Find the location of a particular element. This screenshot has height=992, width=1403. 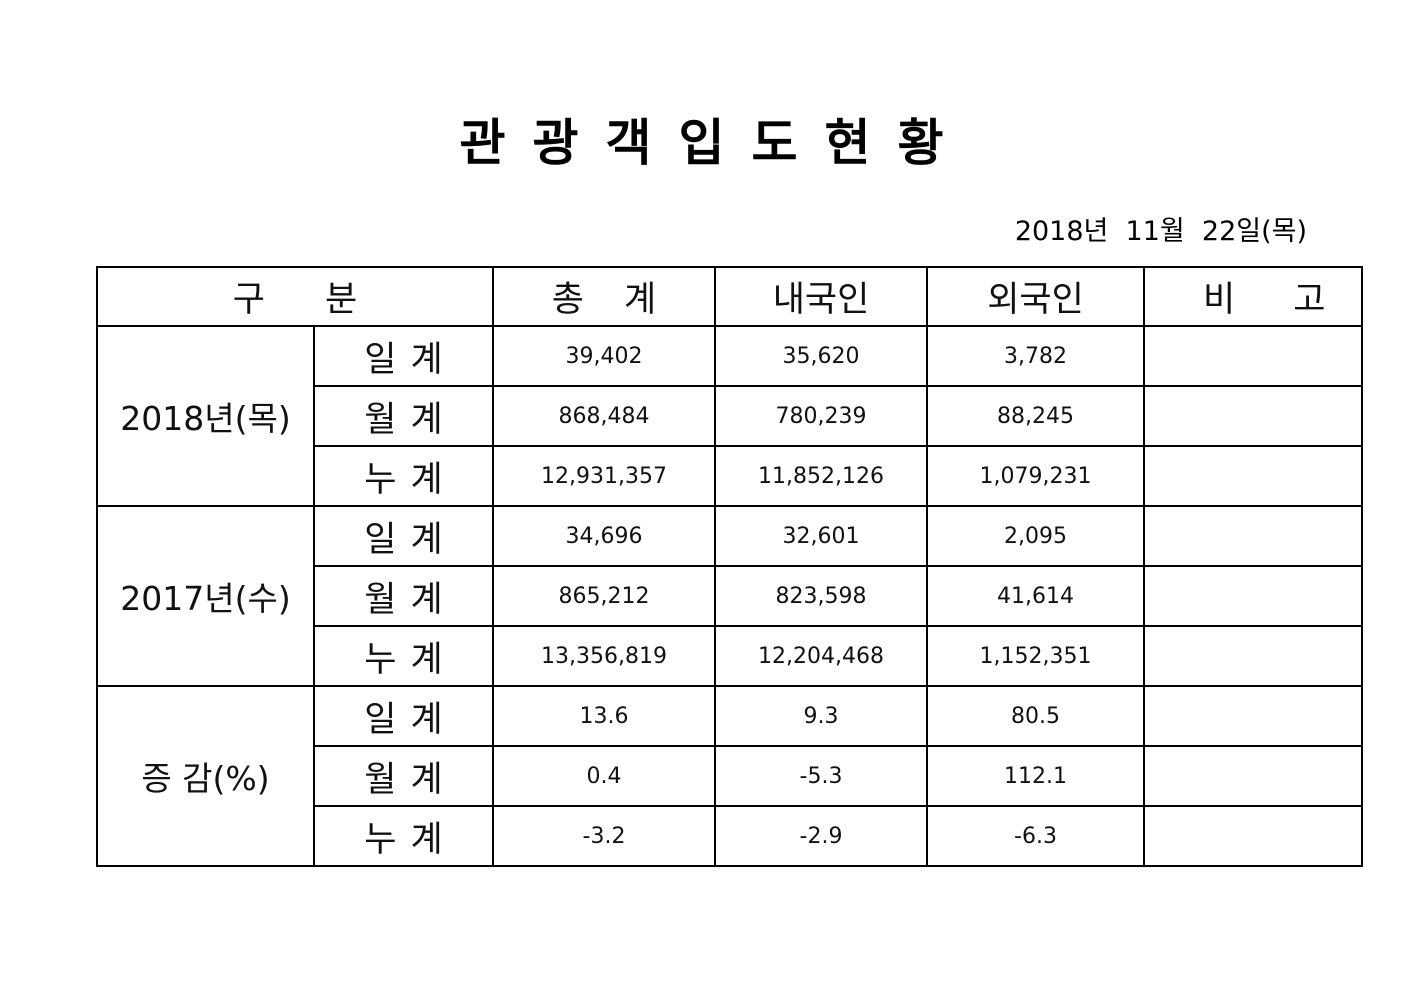

cell-domestic: 780,239 is located at coordinates (821, 416).